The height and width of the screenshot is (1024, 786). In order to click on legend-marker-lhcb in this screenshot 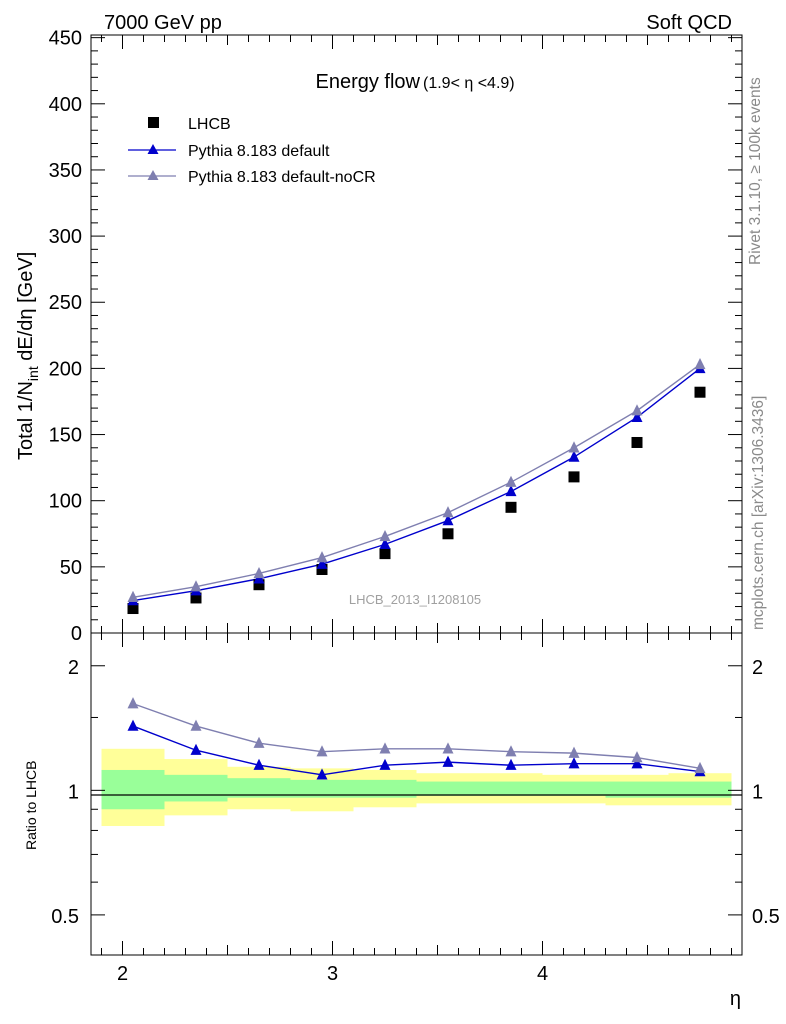, I will do `click(153, 122)`.